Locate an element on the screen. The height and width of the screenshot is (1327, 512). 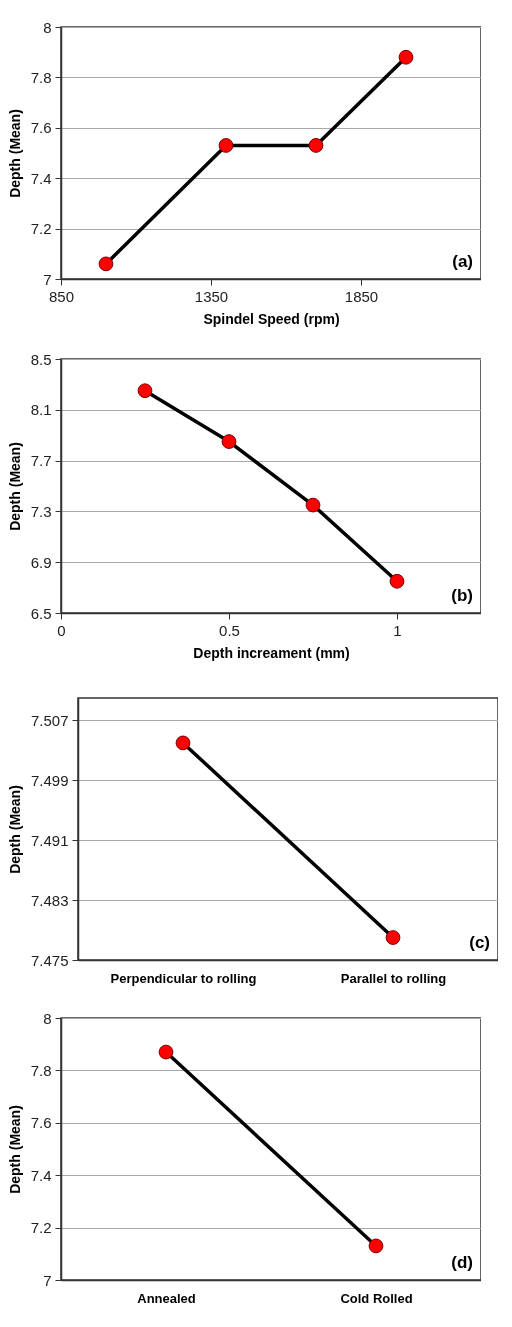
x-tick-label: 850 is located at coordinates (61, 296).